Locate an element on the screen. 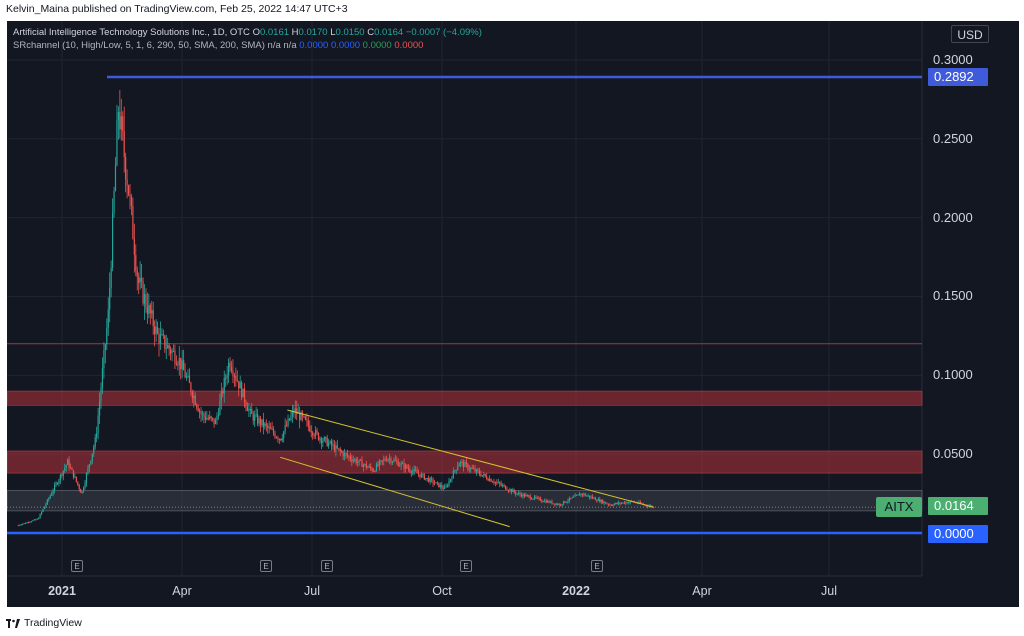 The height and width of the screenshot is (636, 1024). x-tick-label: 2021 is located at coordinates (62, 591).